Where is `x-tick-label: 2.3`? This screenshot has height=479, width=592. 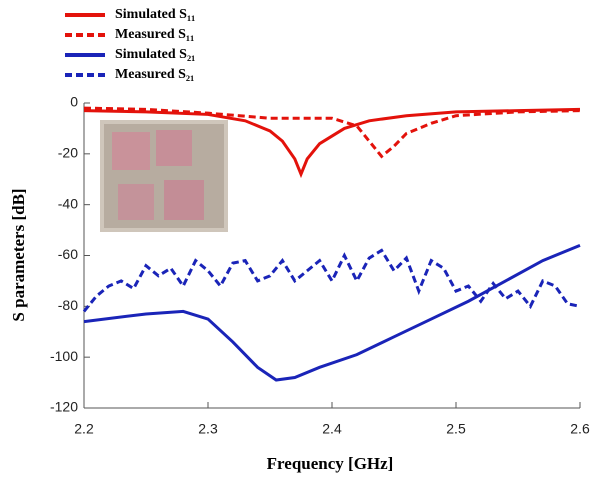
x-tick-label: 2.3 is located at coordinates (208, 429).